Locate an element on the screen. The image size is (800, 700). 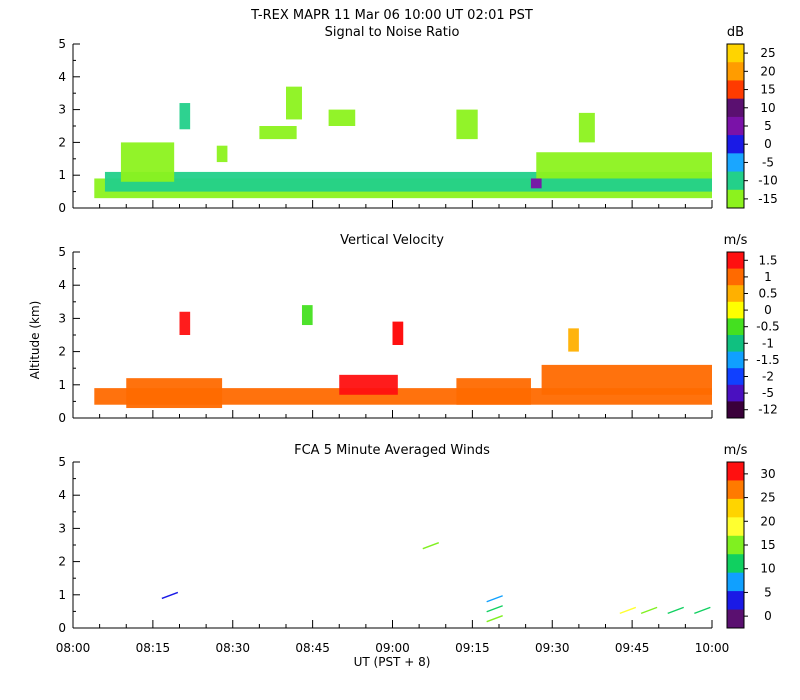
x-tick-label: 09:45 is located at coordinates (632, 648).